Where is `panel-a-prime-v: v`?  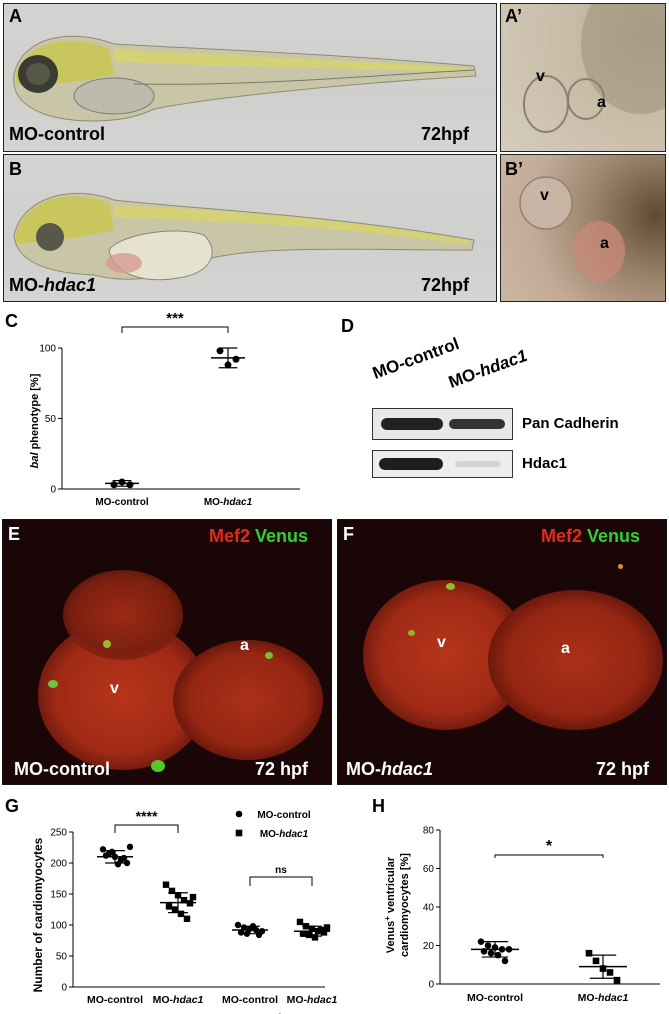
panel-a-prime-v: v is located at coordinates (540, 76).